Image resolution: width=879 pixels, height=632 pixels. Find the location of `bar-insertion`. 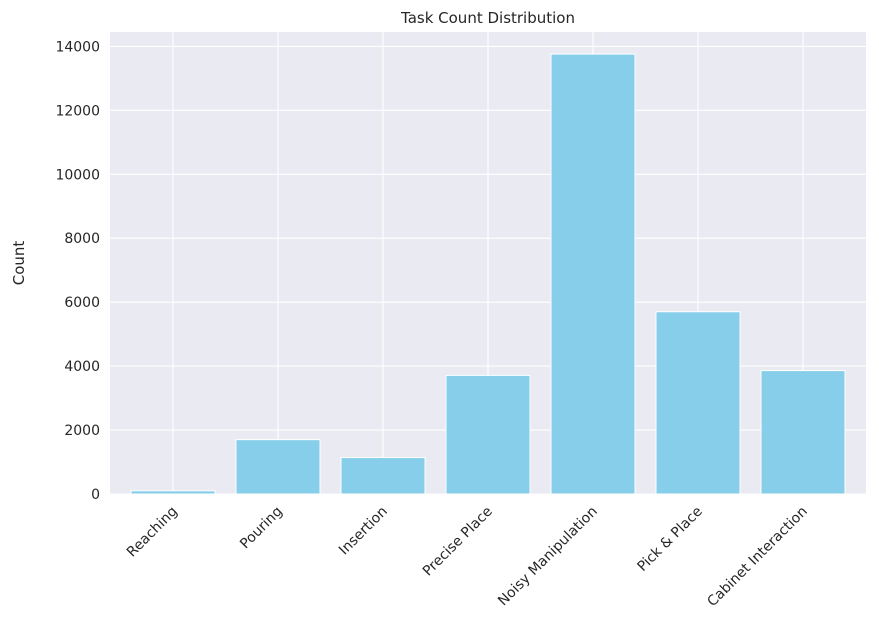

bar-insertion is located at coordinates (383, 476).